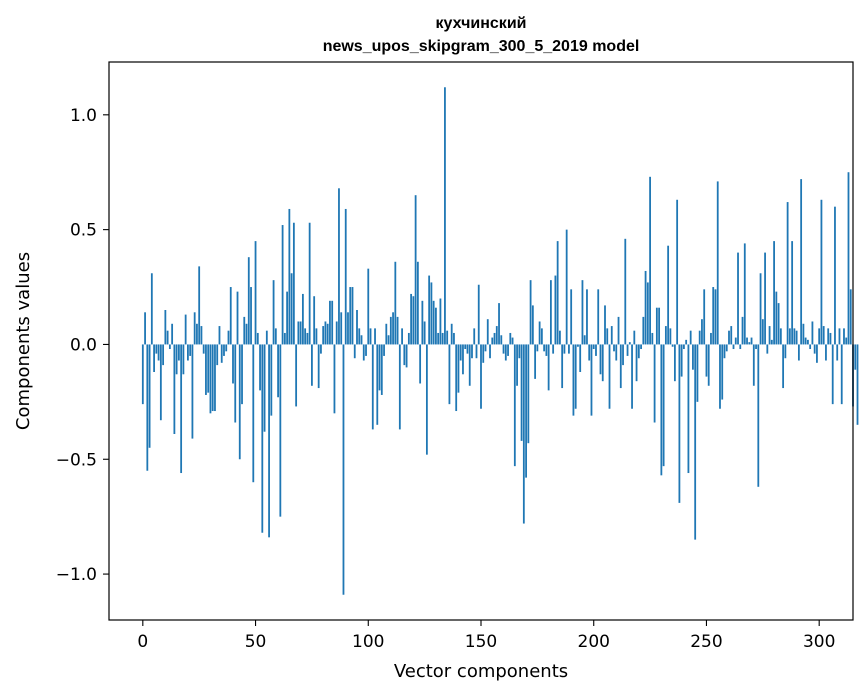 The width and height of the screenshot is (867, 696). Describe the element at coordinates (706, 642) in the screenshot. I see `x-tick-label: 250` at that location.